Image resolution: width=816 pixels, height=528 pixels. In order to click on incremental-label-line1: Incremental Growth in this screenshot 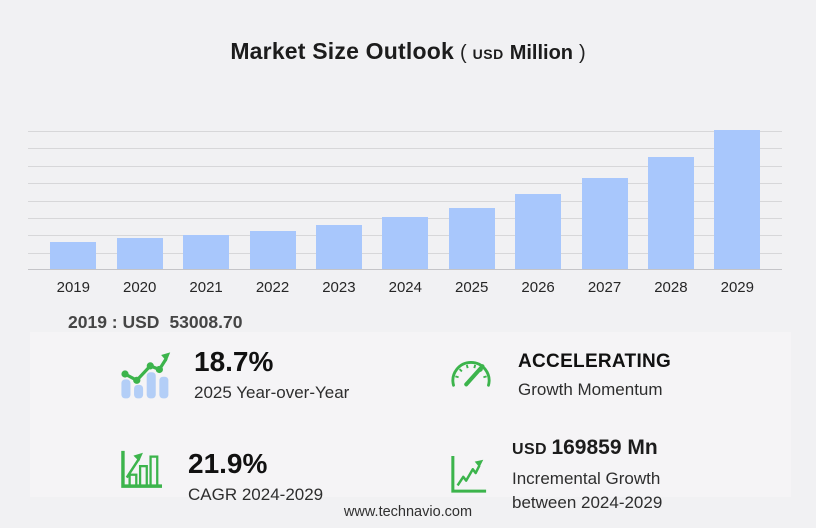, I will do `click(586, 478)`.